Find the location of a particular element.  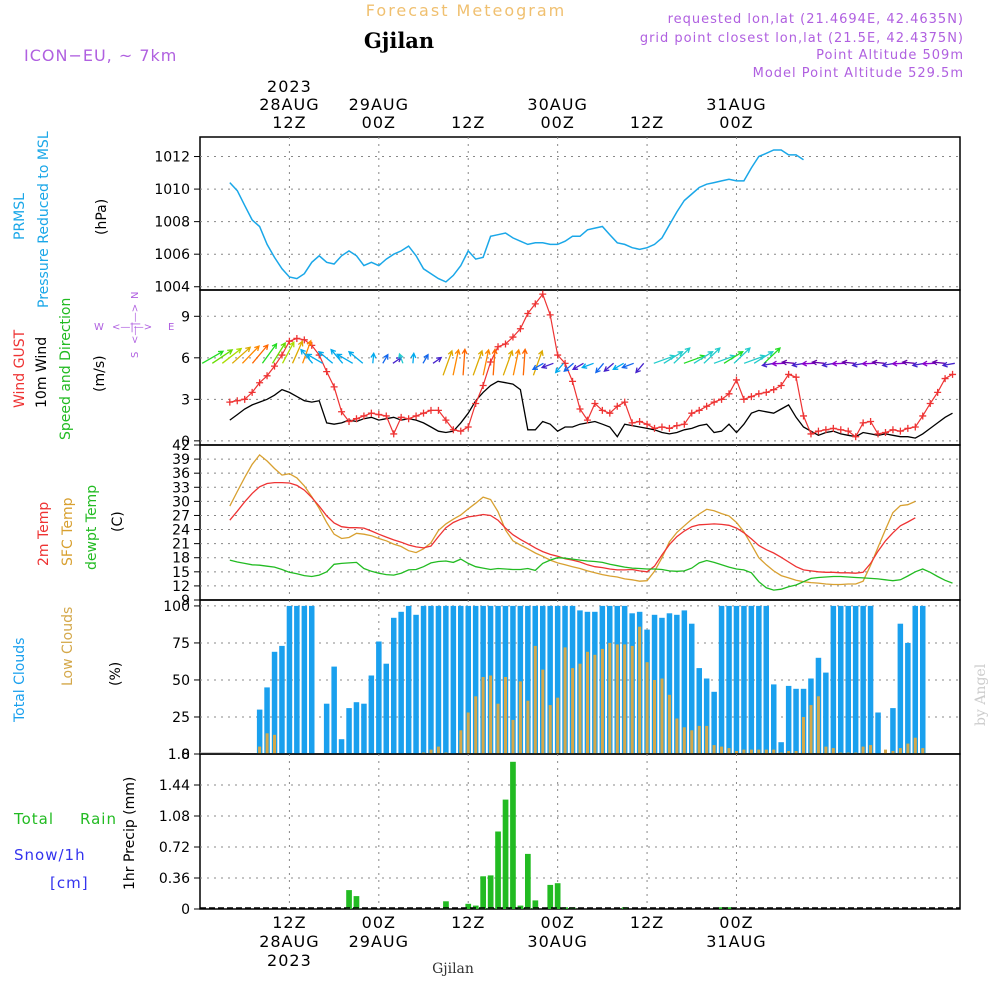

pressure-label-1: PRMSL is located at coordinates (20, 216).